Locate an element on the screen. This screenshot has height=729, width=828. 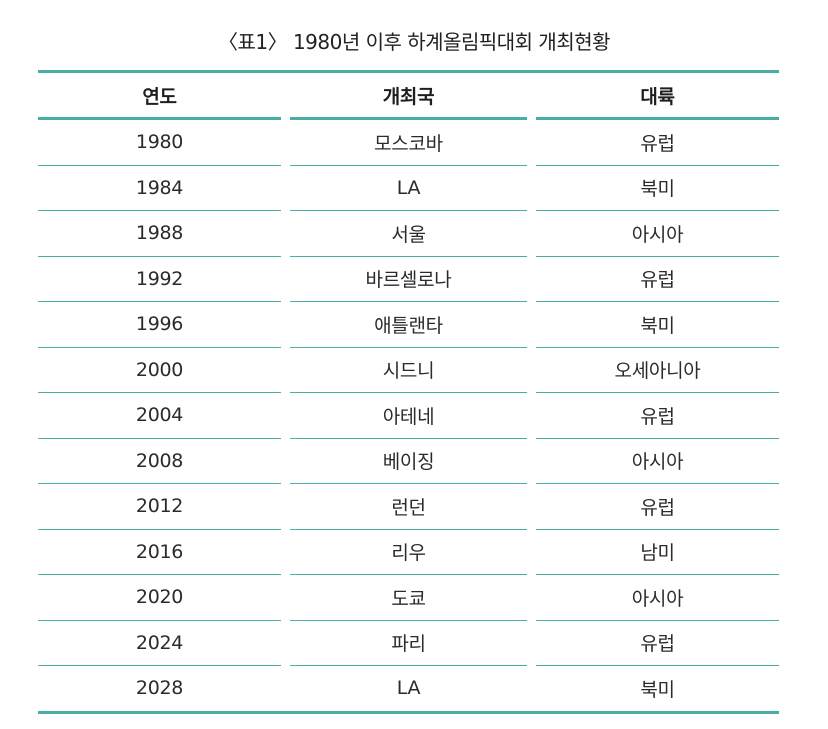
table-caption: 〈표1〉 1980년 이후 하계올림픽대회 개최현황 is located at coordinates (414, 42).